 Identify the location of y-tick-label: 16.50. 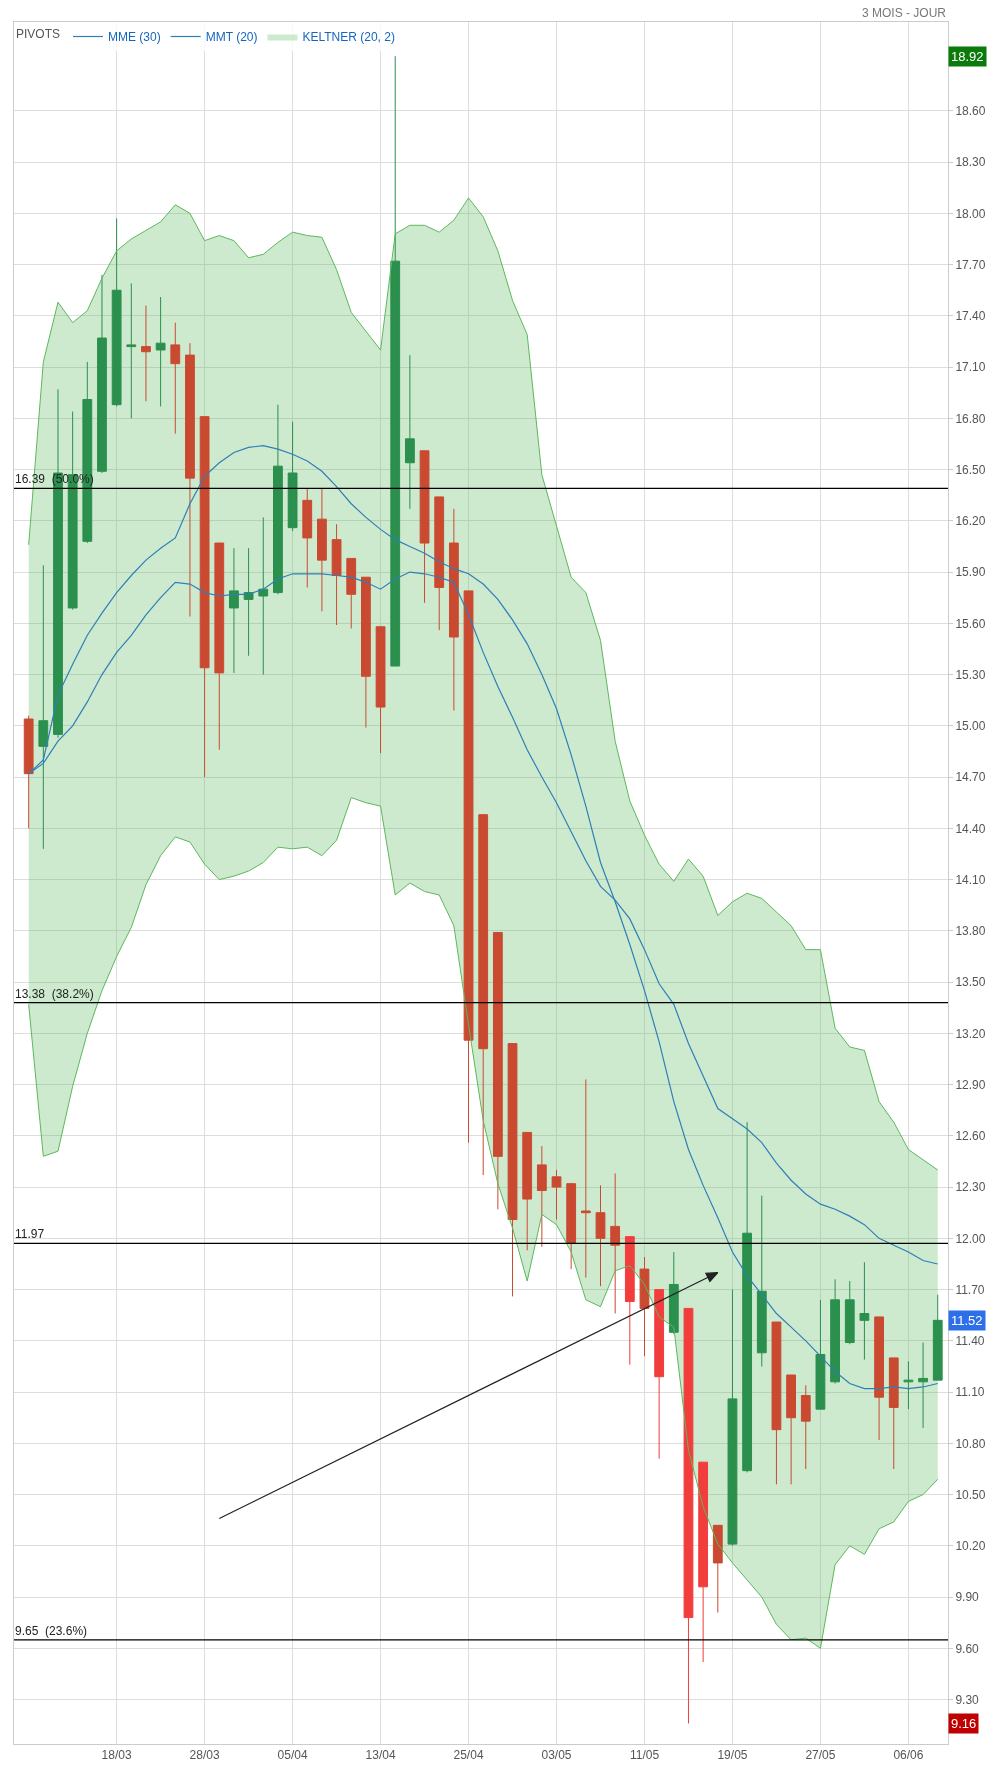
(970, 469).